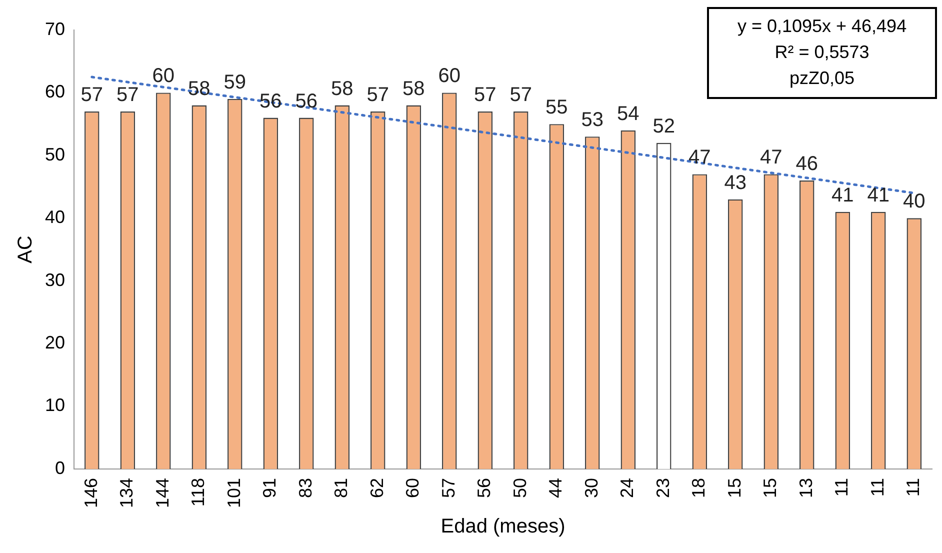 The image size is (942, 553). Describe the element at coordinates (235, 82) in the screenshot. I see `data-label: 59` at that location.